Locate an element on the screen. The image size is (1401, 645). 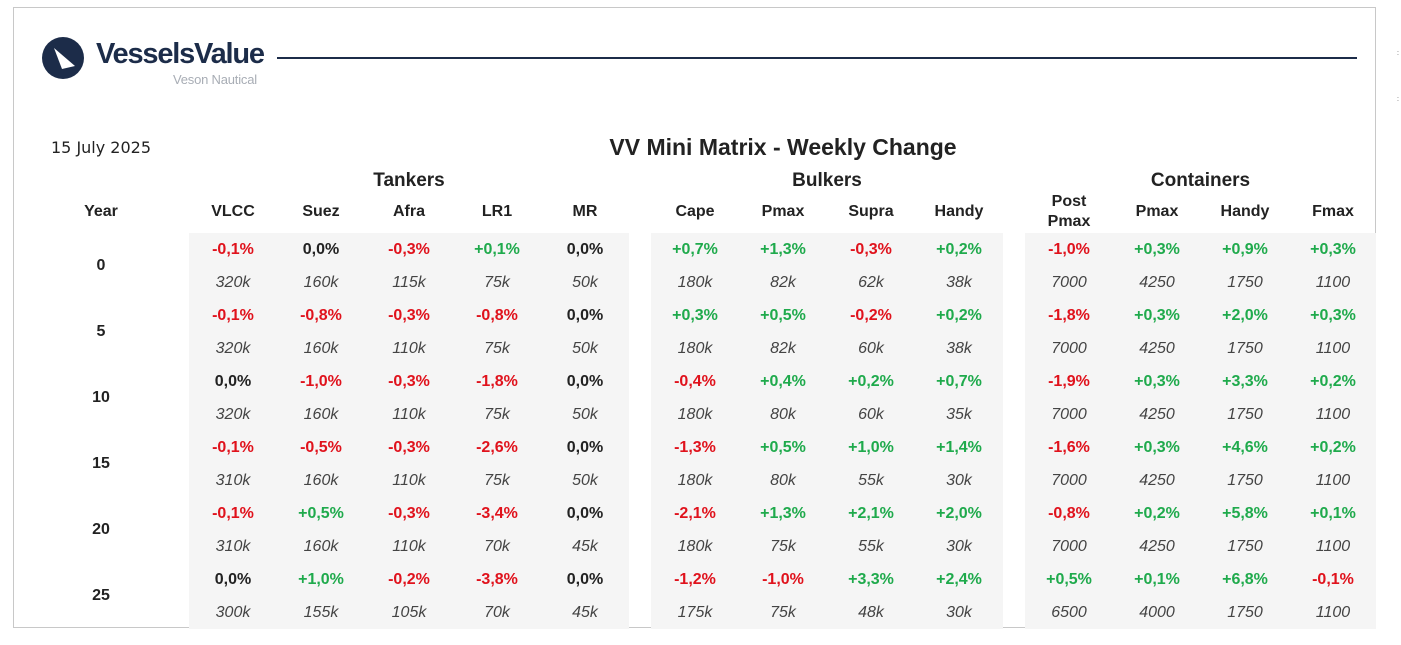
weekly-change-value: +1,4% is located at coordinates (959, 447).